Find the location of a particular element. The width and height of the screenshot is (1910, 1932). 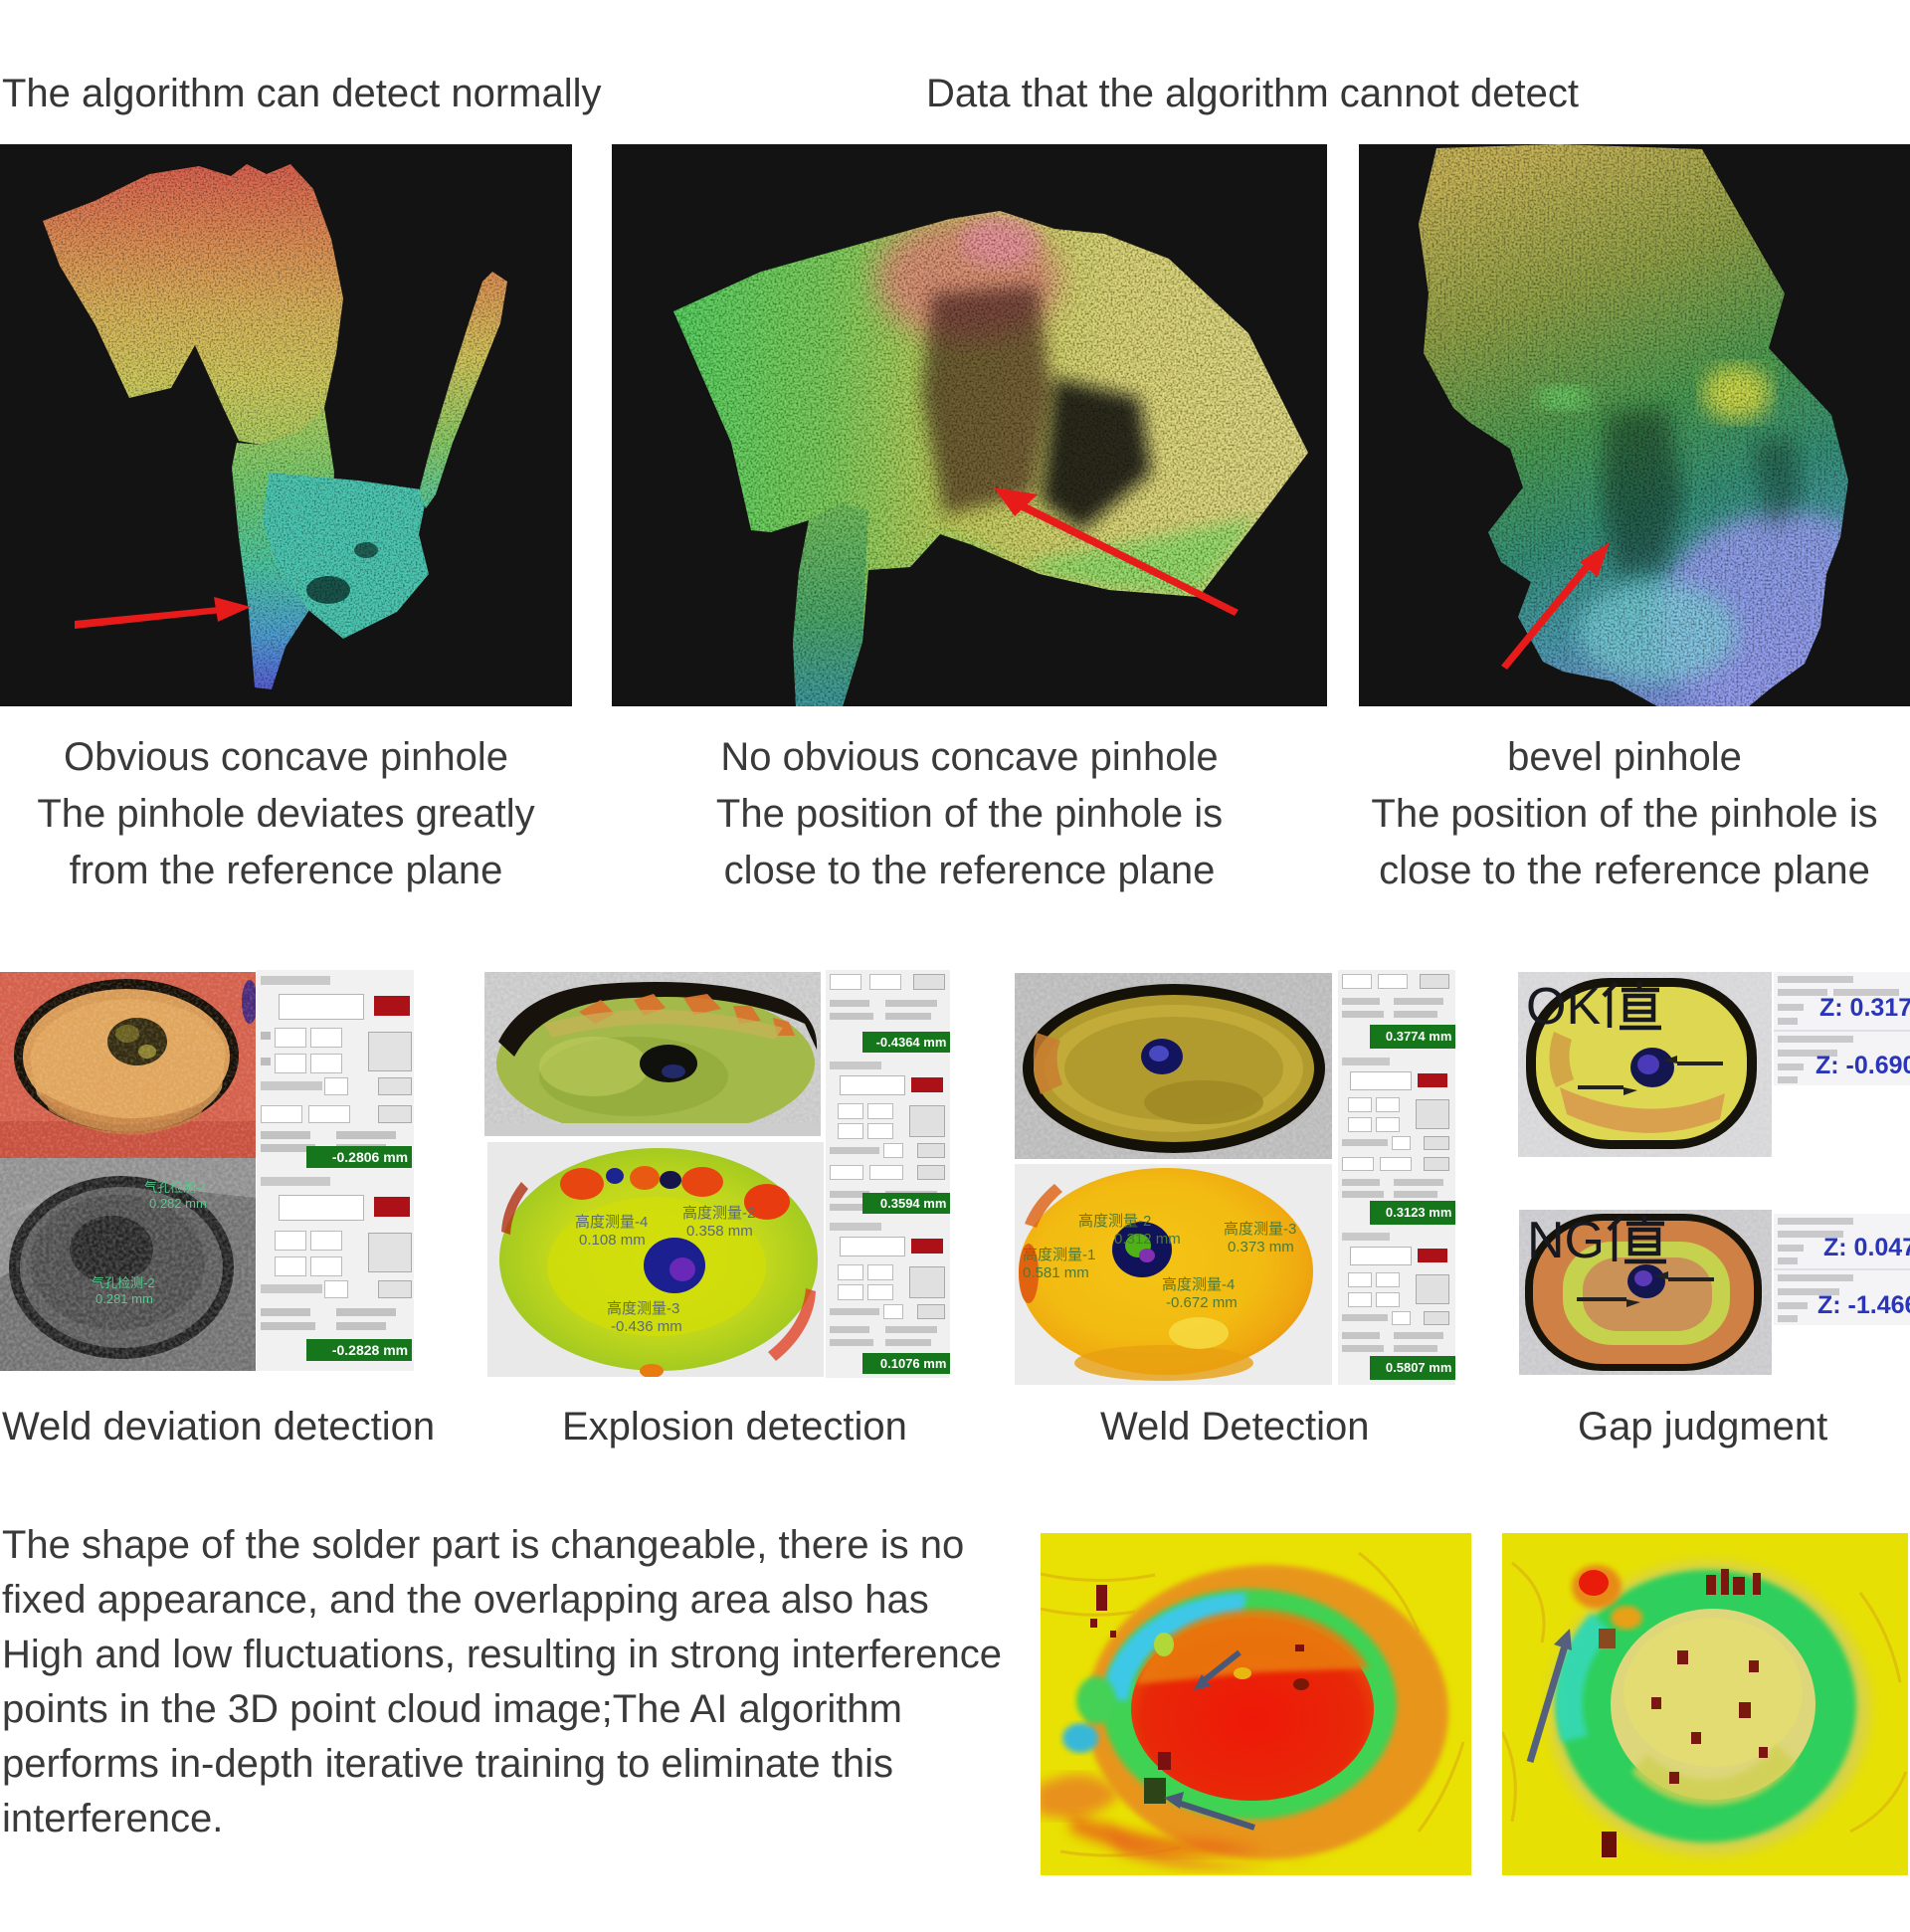

svg-text: 0.282 mm is located at coordinates (178, 1203).